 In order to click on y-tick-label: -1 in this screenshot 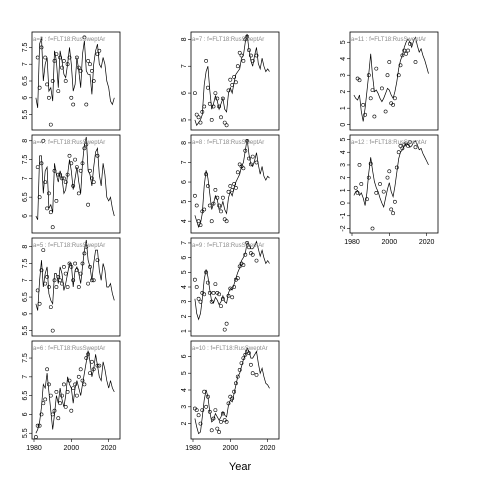, I will do `click(343, 216)`.